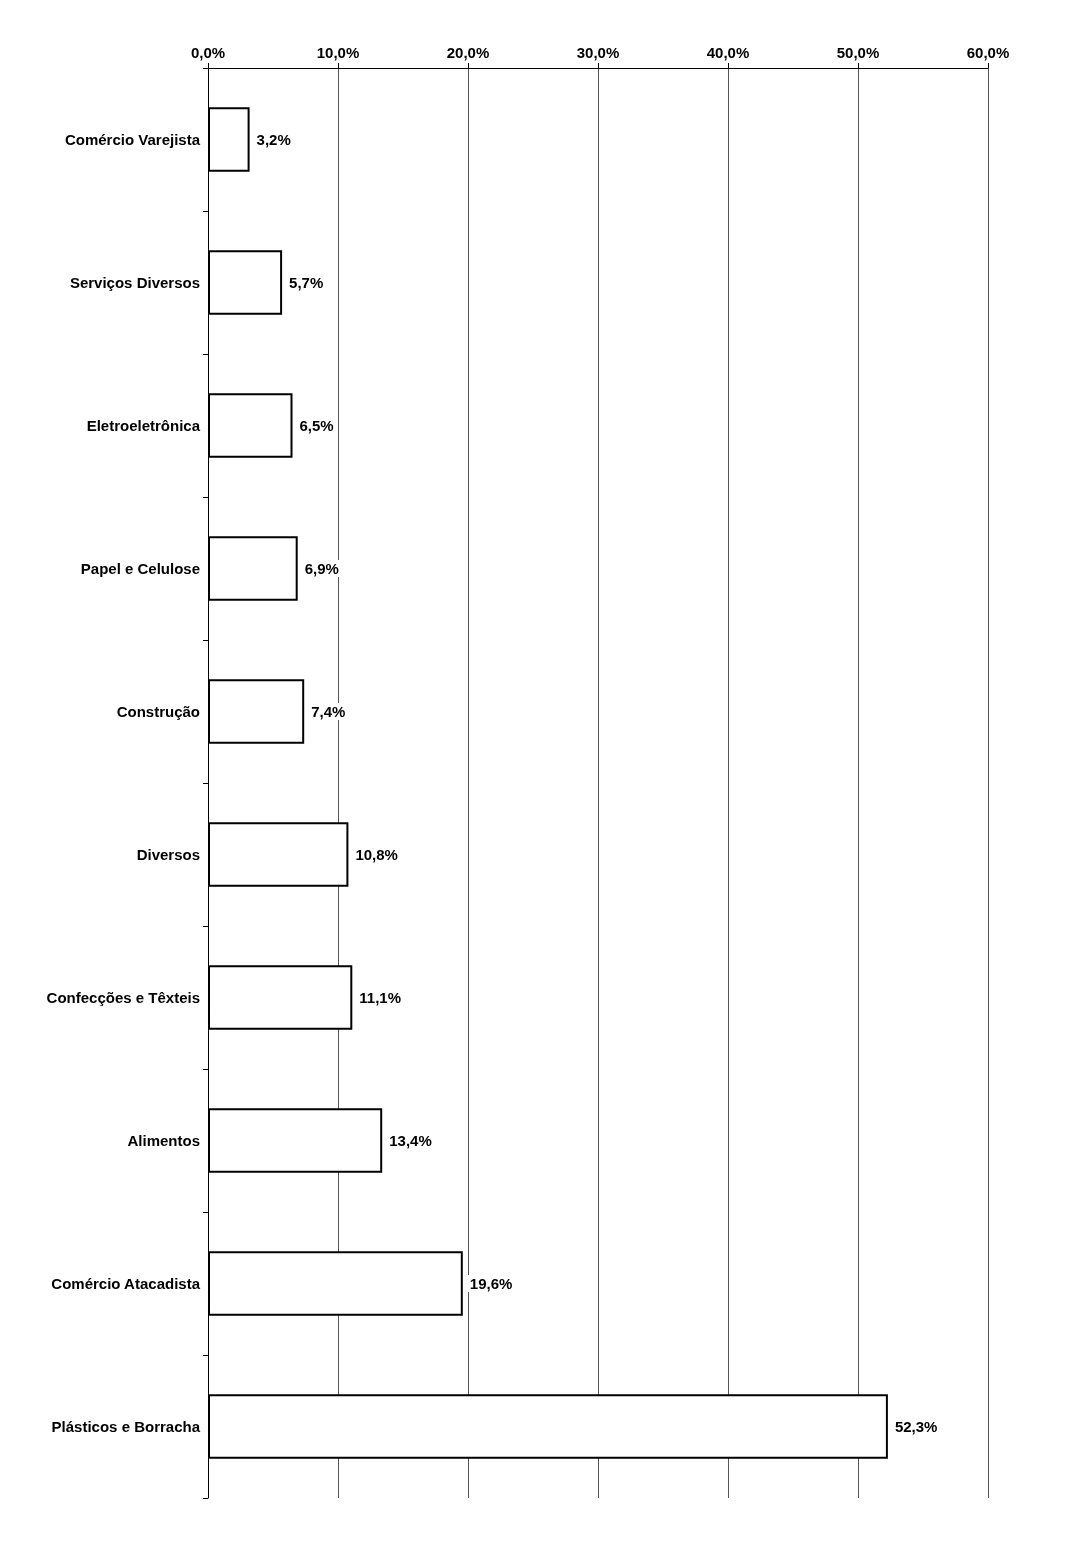  I want to click on x-tick-label: 60,0%, so click(988, 52).